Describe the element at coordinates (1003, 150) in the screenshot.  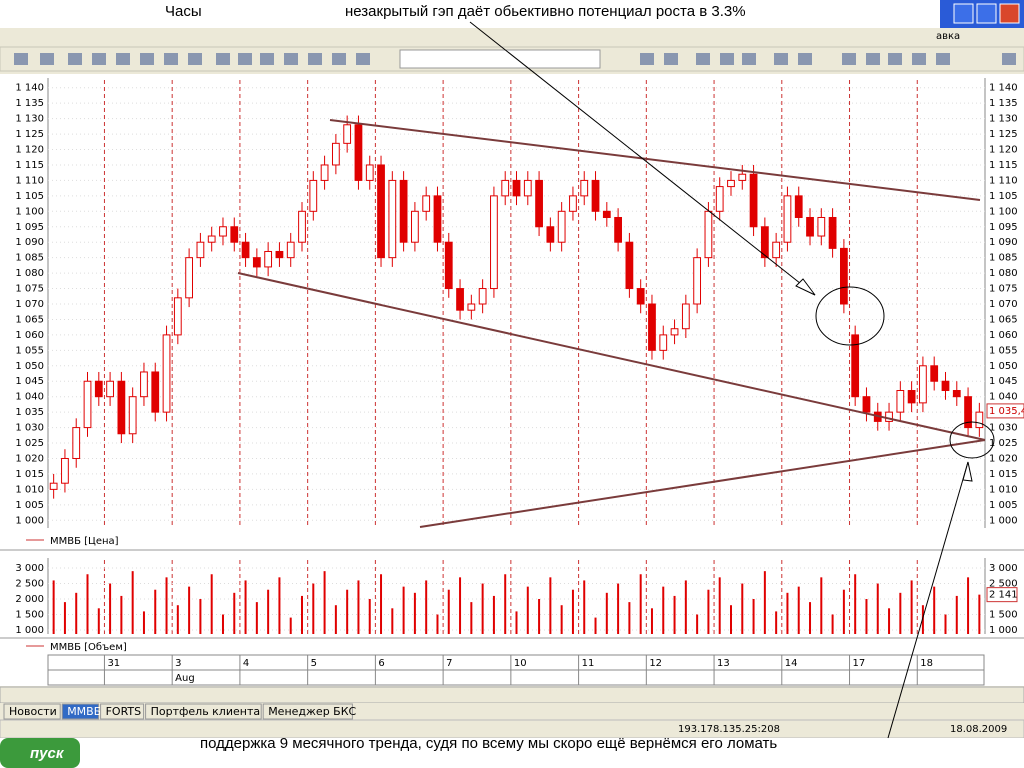
I see `y-tick-label: 1 120` at that location.